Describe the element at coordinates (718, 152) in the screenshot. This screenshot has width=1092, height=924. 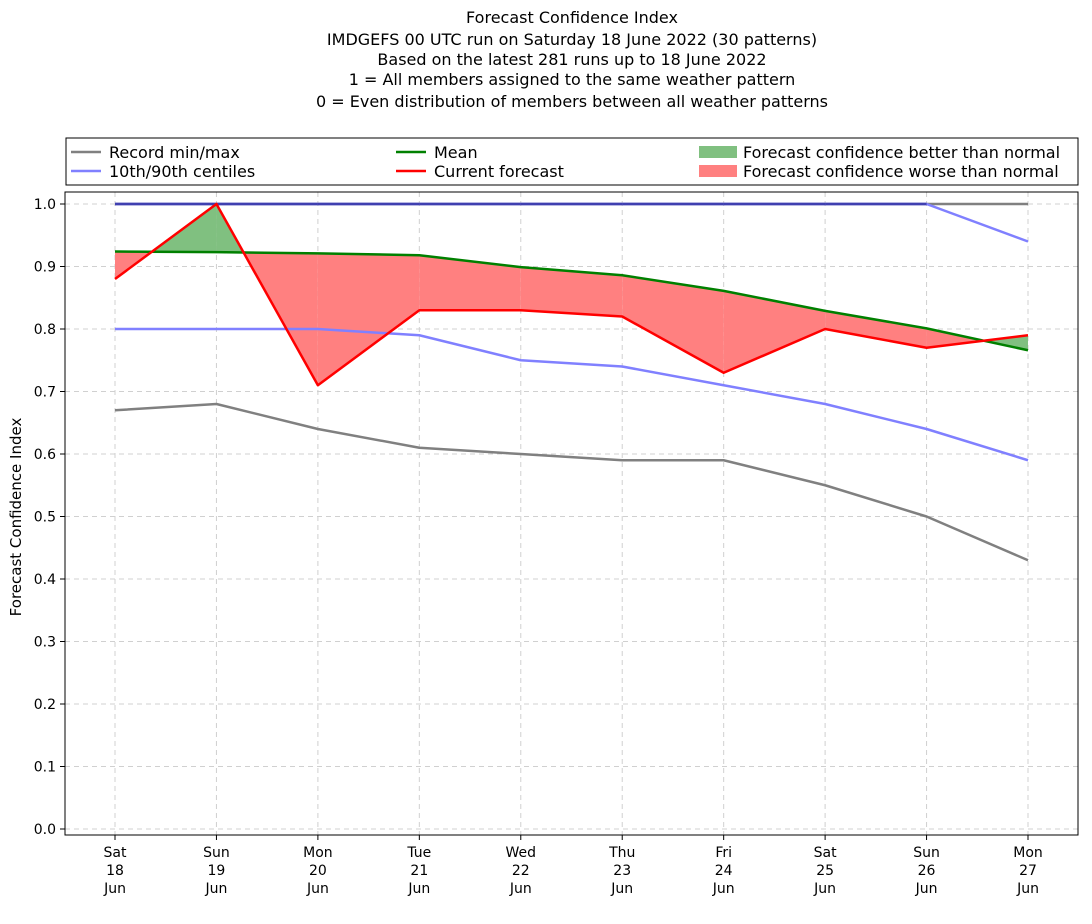
I see `legend-better-swatch` at that location.